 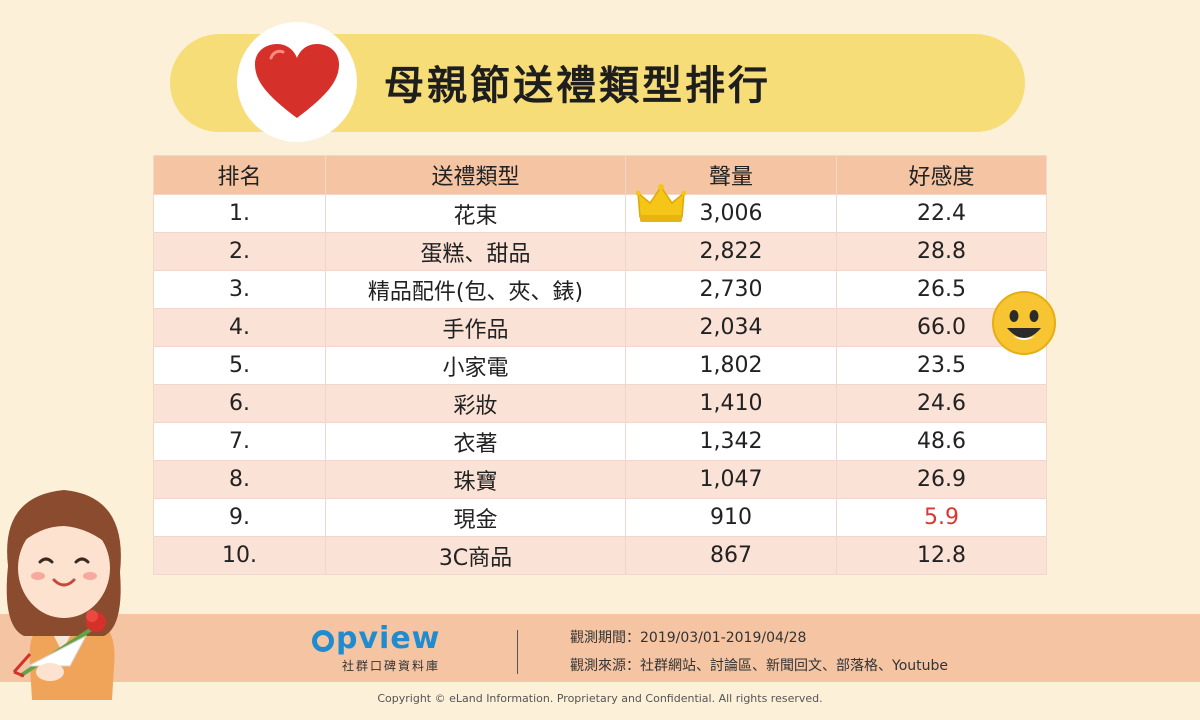 I want to click on rank-cell: 4., so click(x=239, y=327).